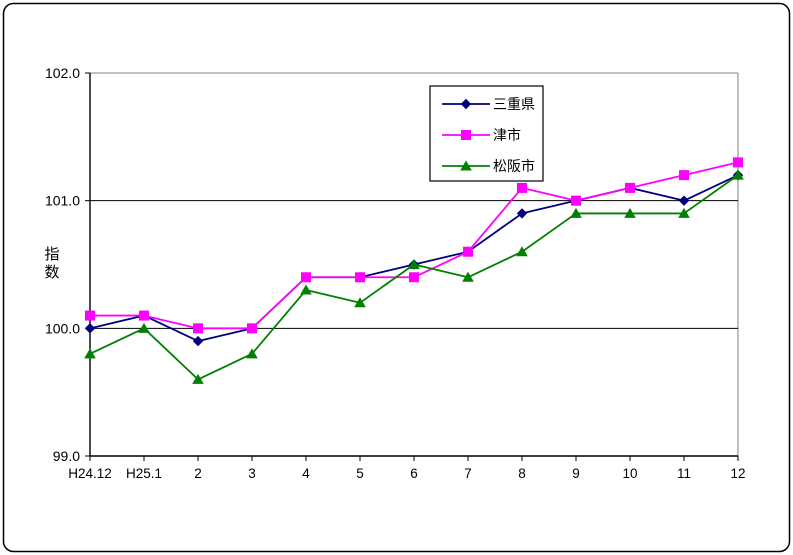  I want to click on x-tick-label: 3, so click(252, 473).